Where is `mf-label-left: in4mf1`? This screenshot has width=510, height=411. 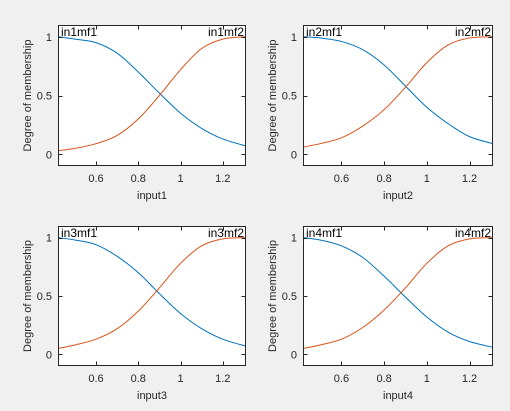
mf-label-left: in4mf1 is located at coordinates (324, 233).